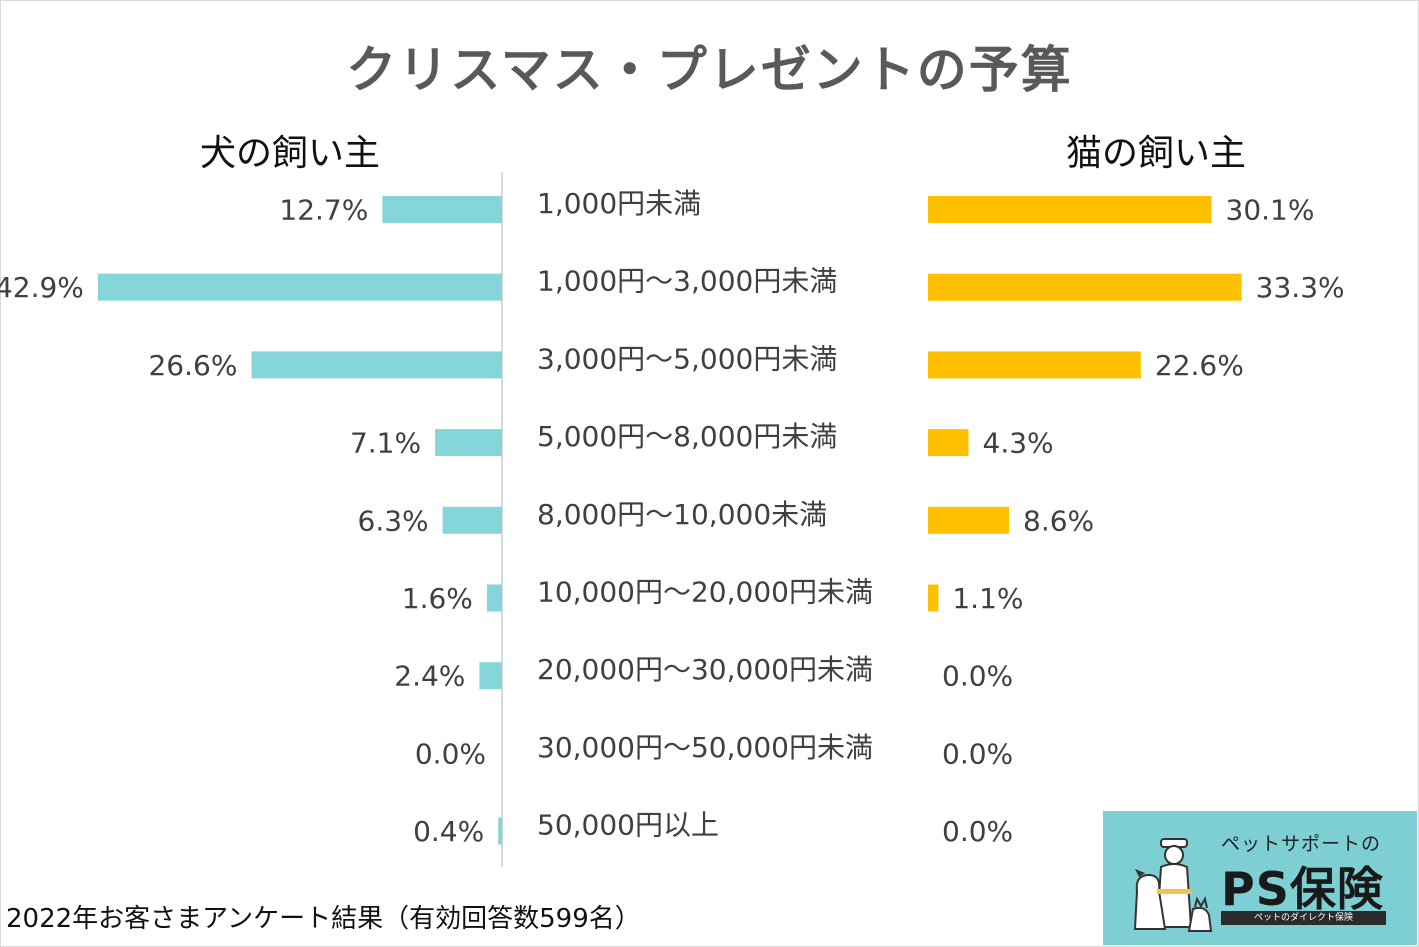 The height and width of the screenshot is (947, 1419). Describe the element at coordinates (705, 747) in the screenshot. I see `category-label: 30,000円～50,000円未満` at that location.